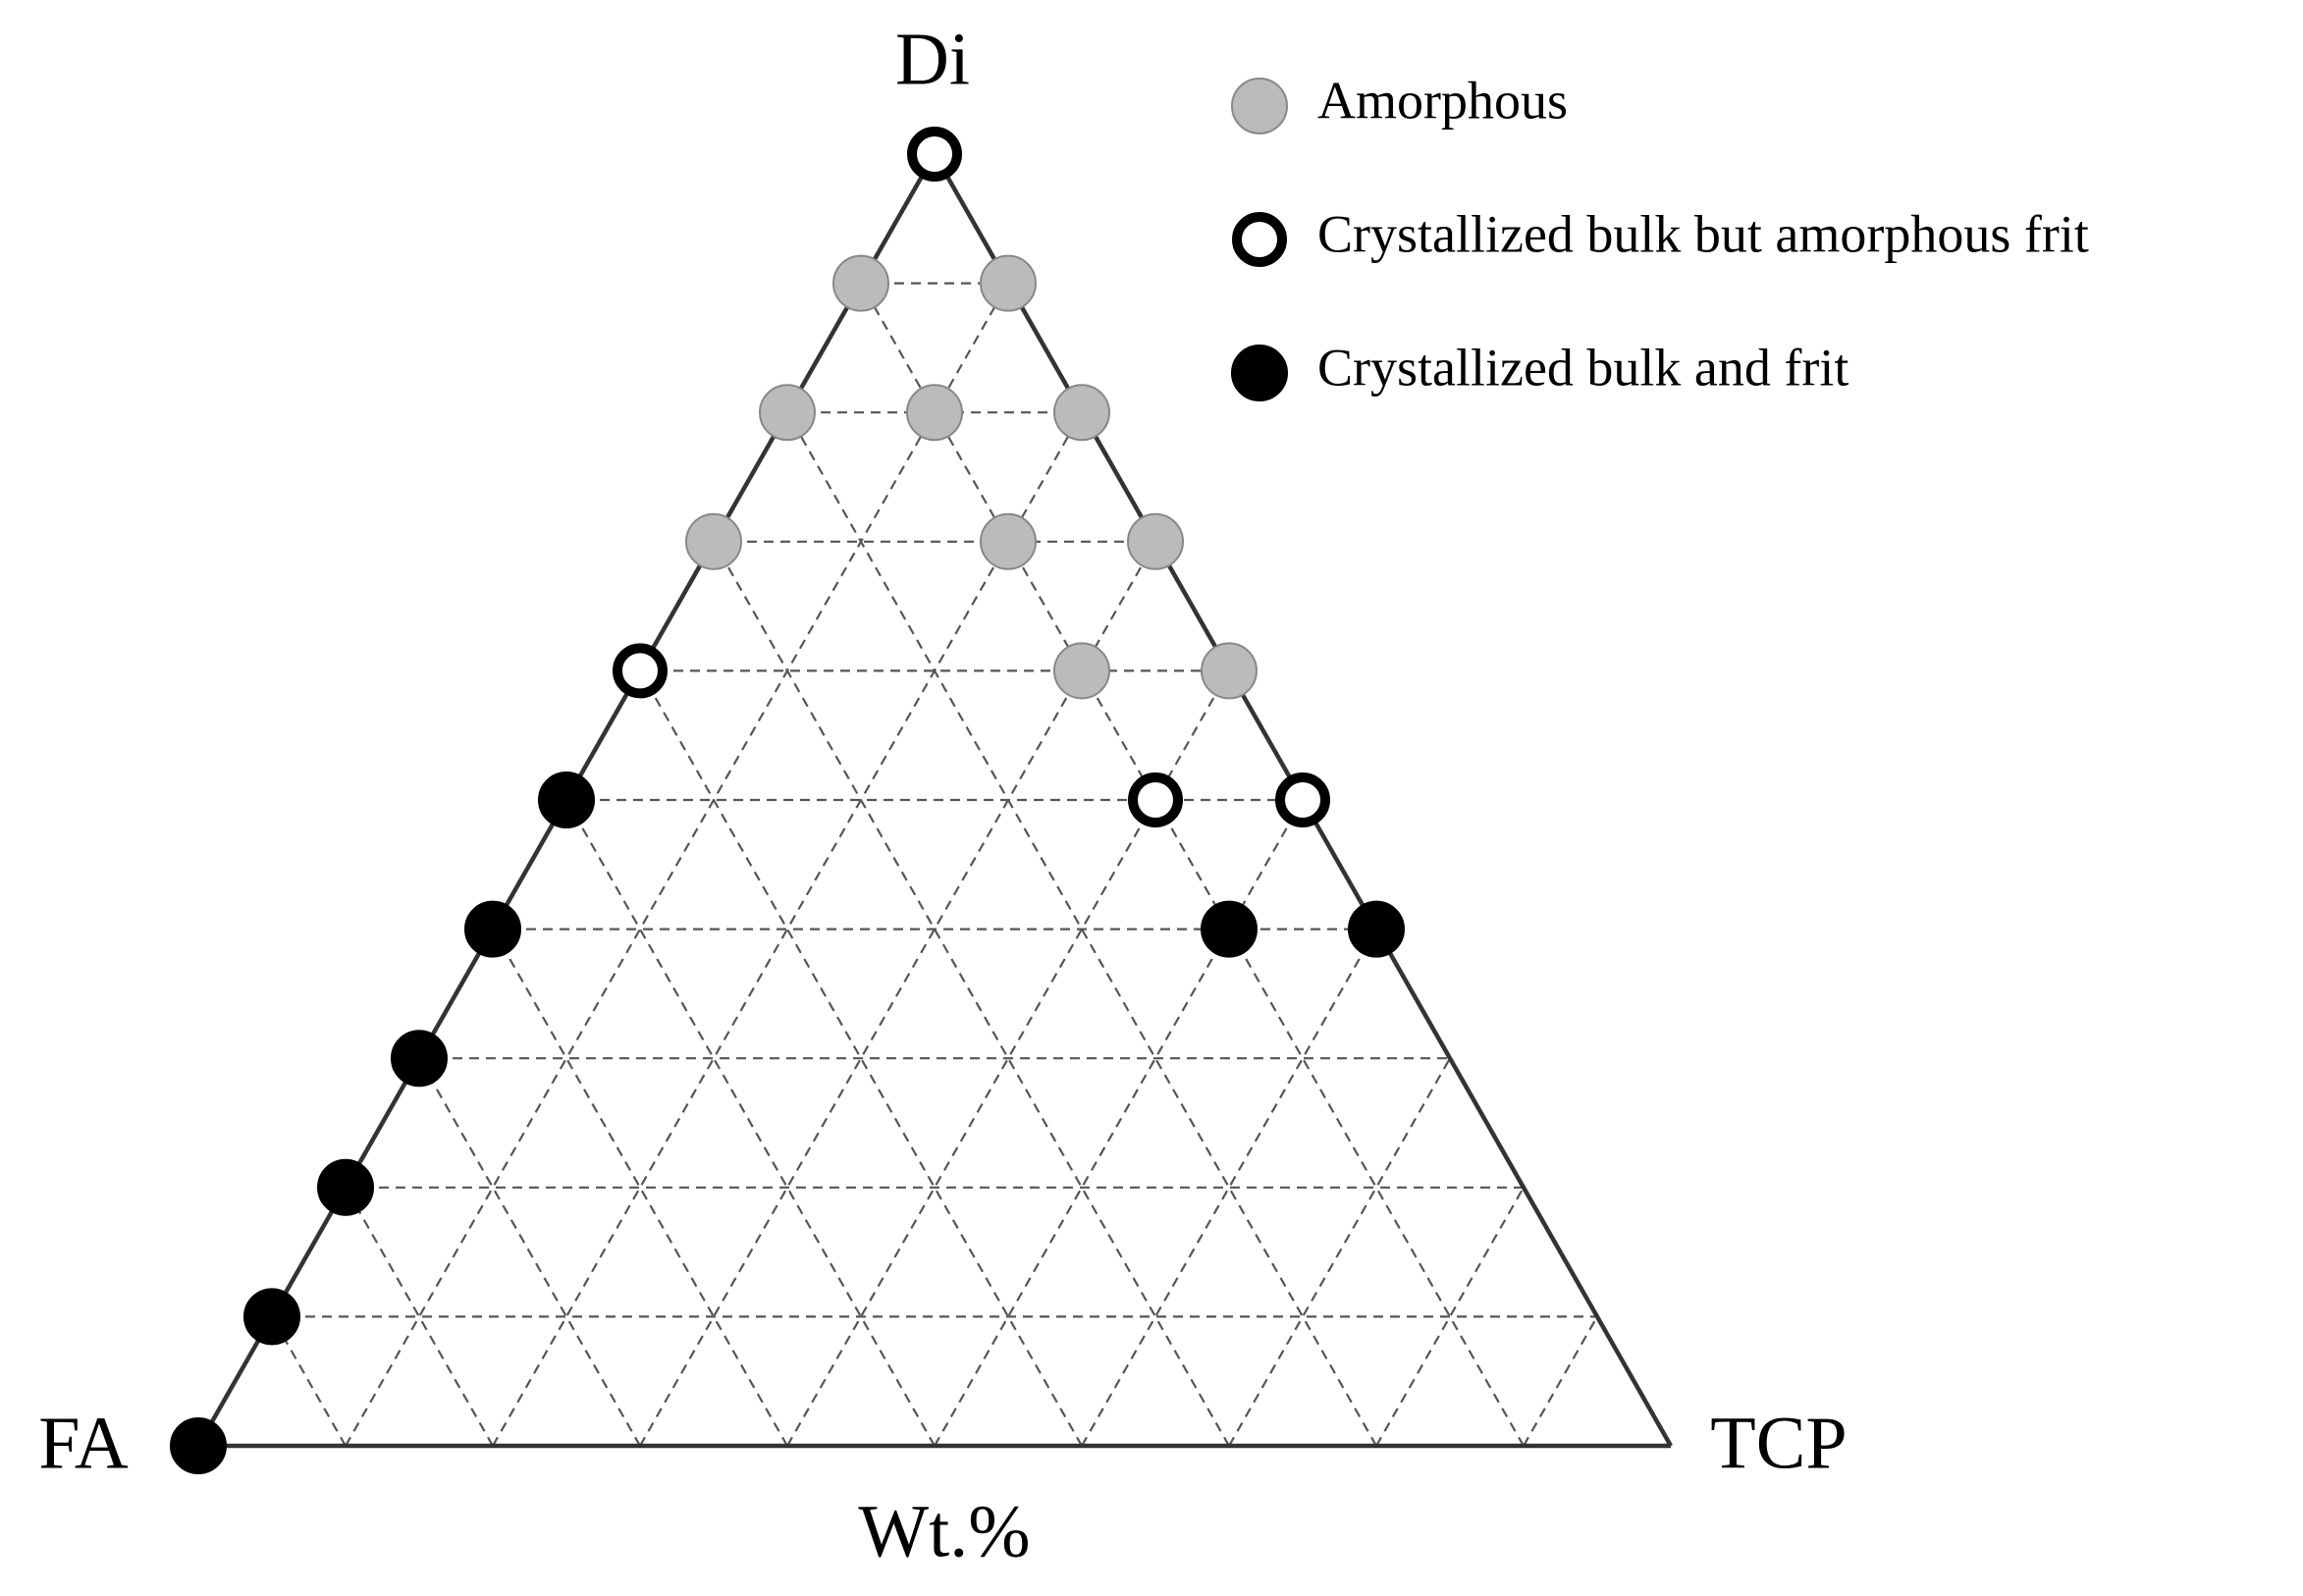 This screenshot has width=2303, height=1596. What do you see at coordinates (1582, 368) in the screenshot?
I see `legend-label: Crystallized bulk and frit` at bounding box center [1582, 368].